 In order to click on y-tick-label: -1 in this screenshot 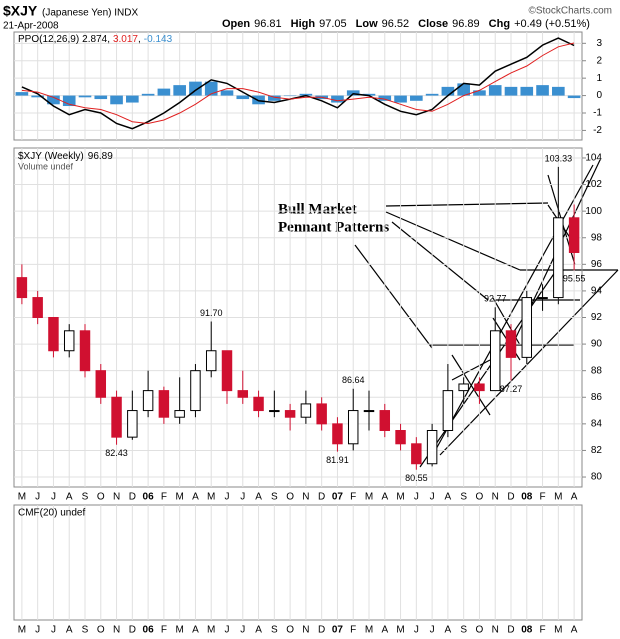, I will do `click(597, 113)`.